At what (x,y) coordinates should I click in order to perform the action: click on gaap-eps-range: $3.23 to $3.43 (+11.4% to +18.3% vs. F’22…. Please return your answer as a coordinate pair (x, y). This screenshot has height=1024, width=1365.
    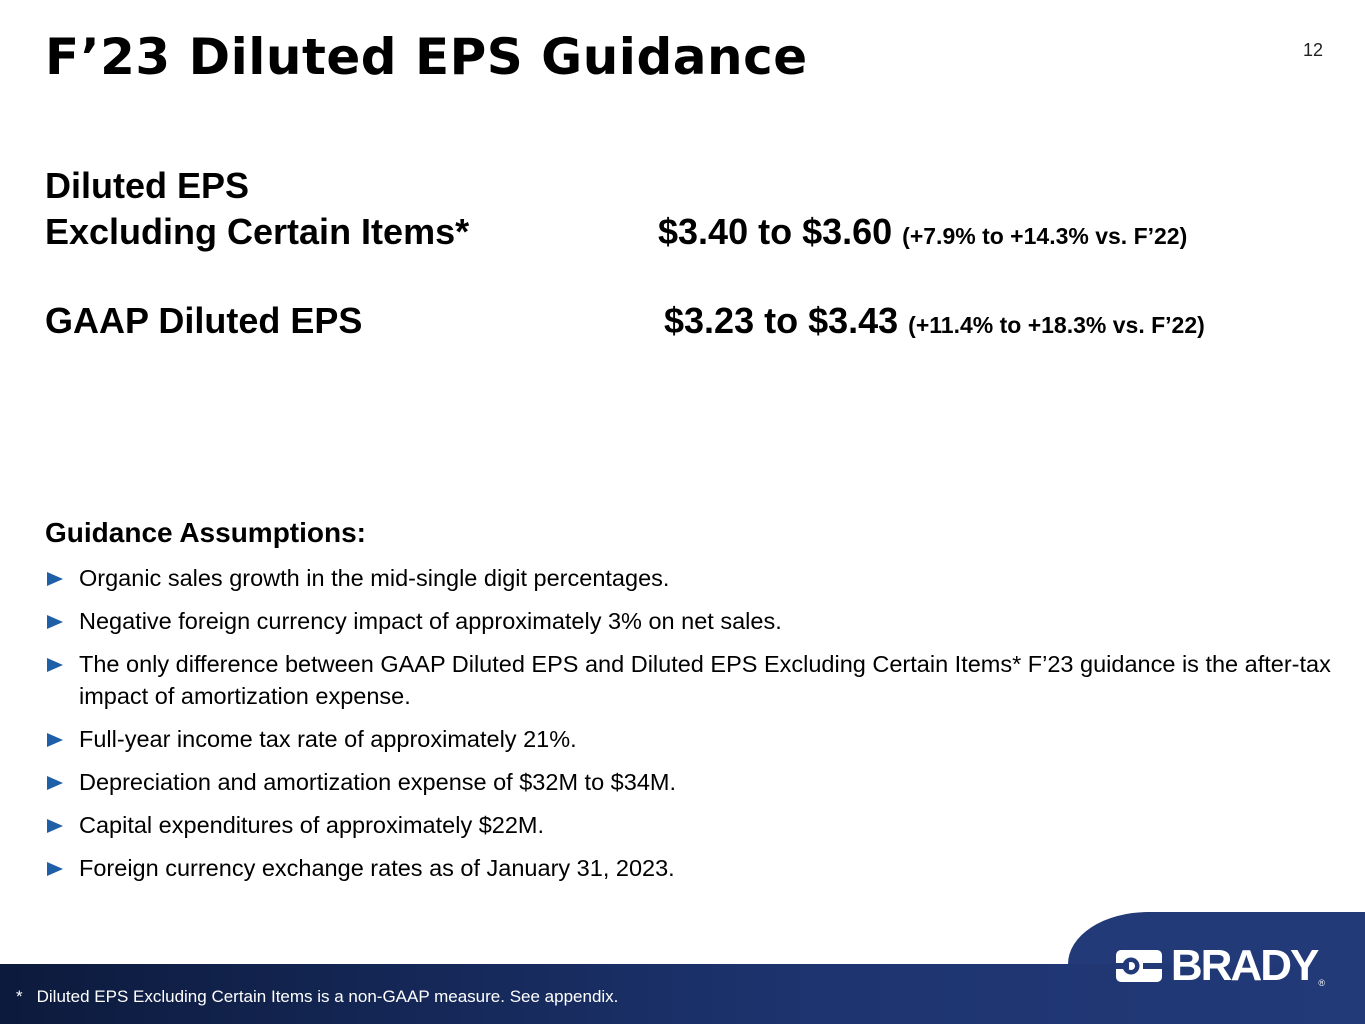
    Looking at the image, I should click on (934, 323).